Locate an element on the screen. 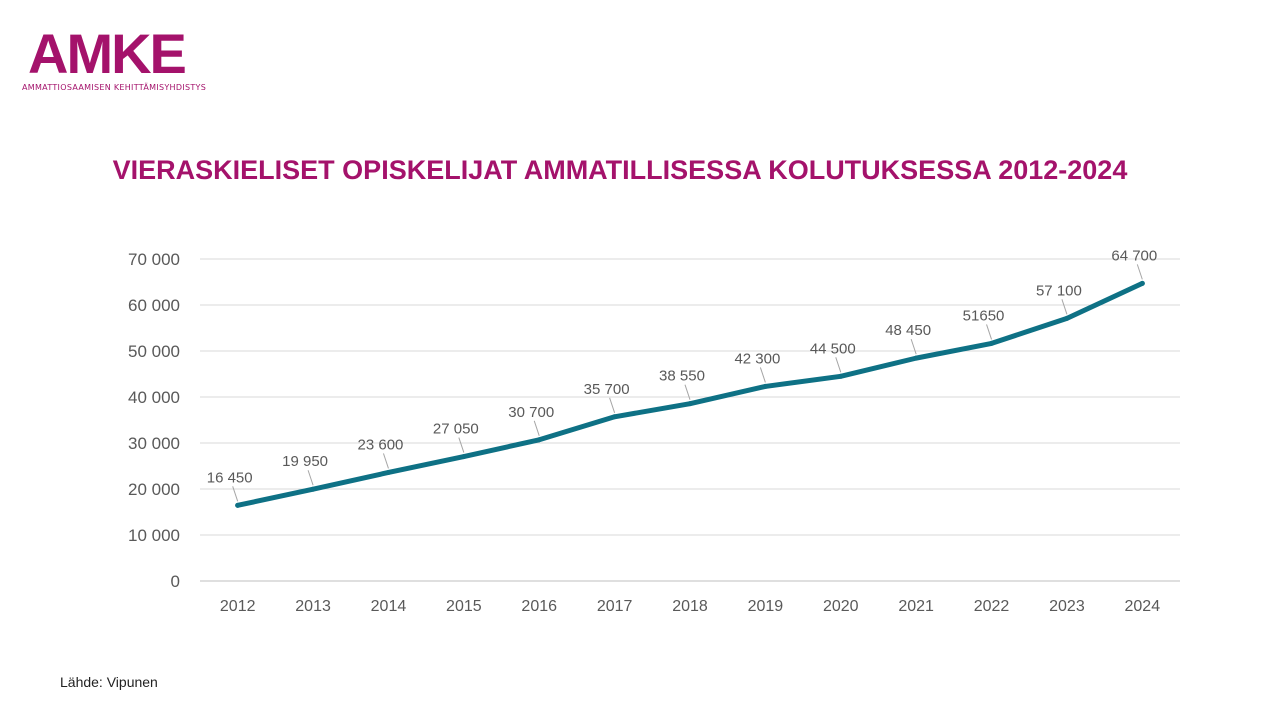 This screenshot has height=720, width=1280. y-tick-label: 60 000 is located at coordinates (154, 305).